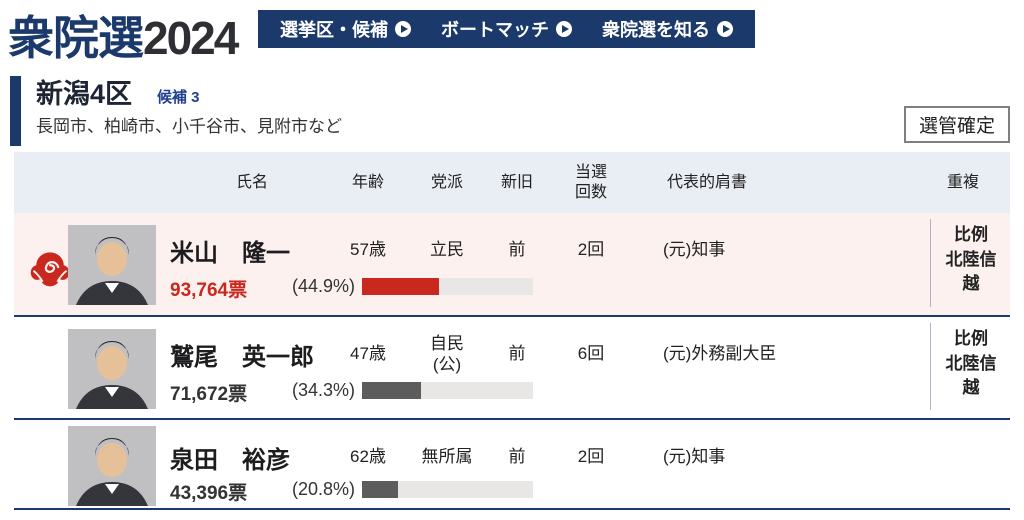  I want to click on col-header-wins: 当選 回数, so click(590, 182).